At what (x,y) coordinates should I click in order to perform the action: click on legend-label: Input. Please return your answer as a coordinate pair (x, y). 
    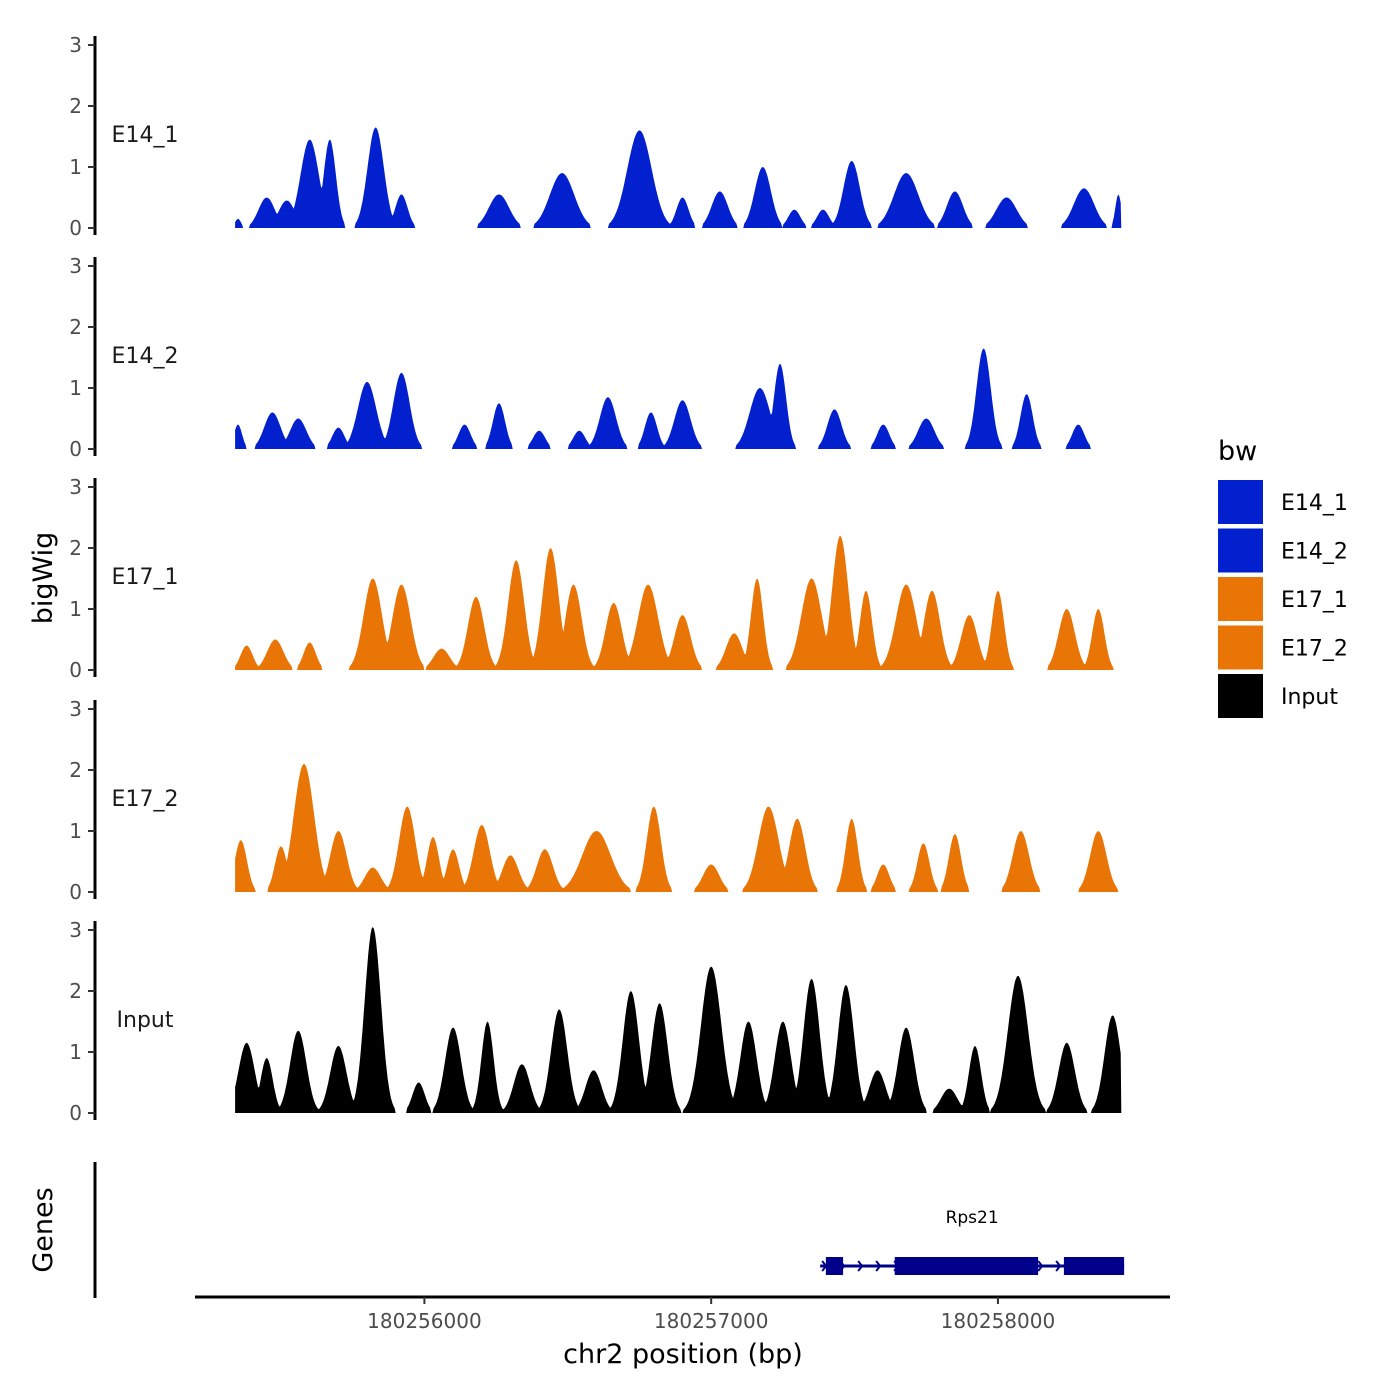
    Looking at the image, I should click on (1309, 697).